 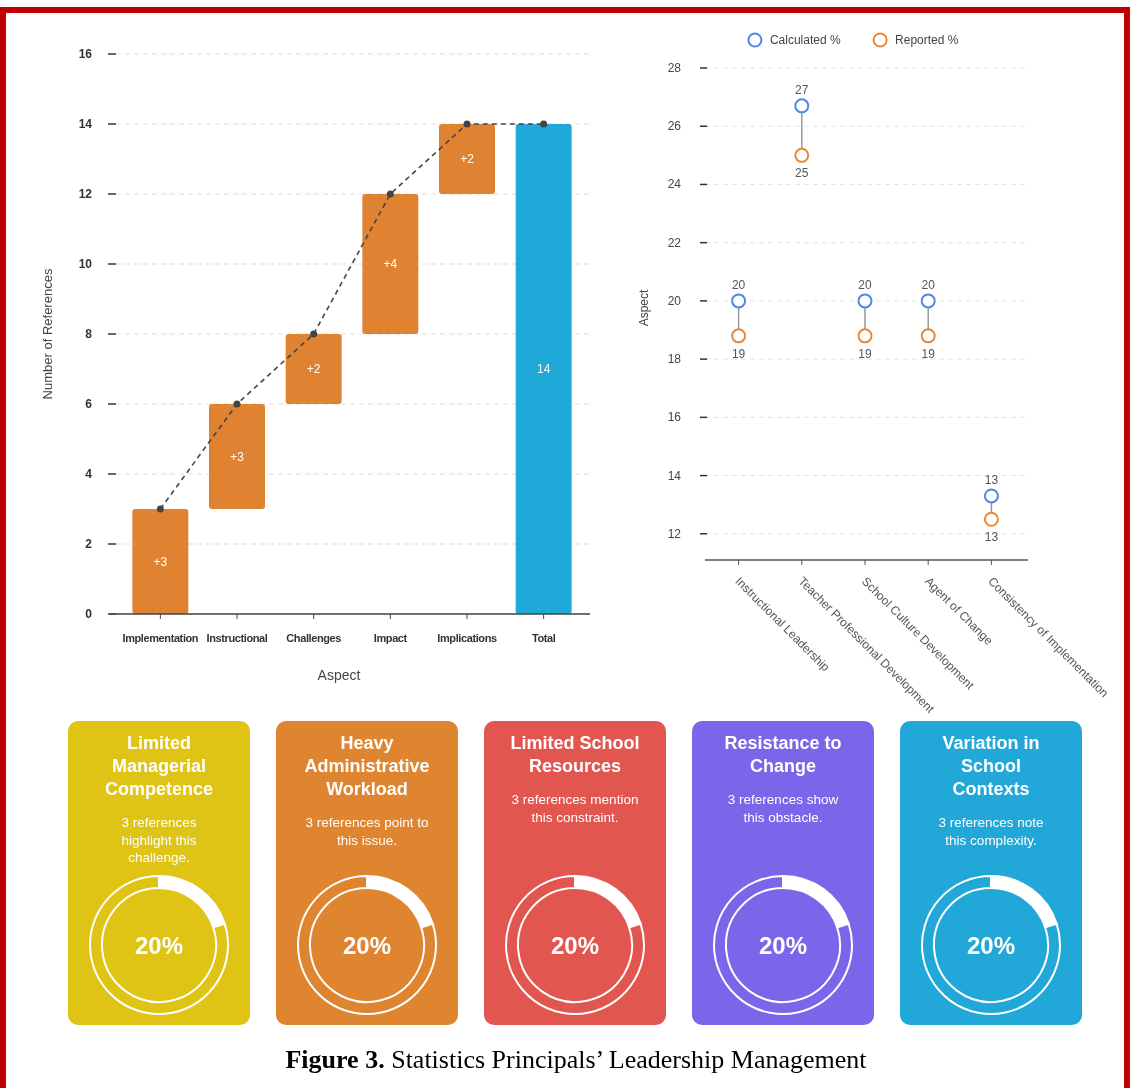 I want to click on chart-title: Limited School Resources, so click(x=575, y=754).